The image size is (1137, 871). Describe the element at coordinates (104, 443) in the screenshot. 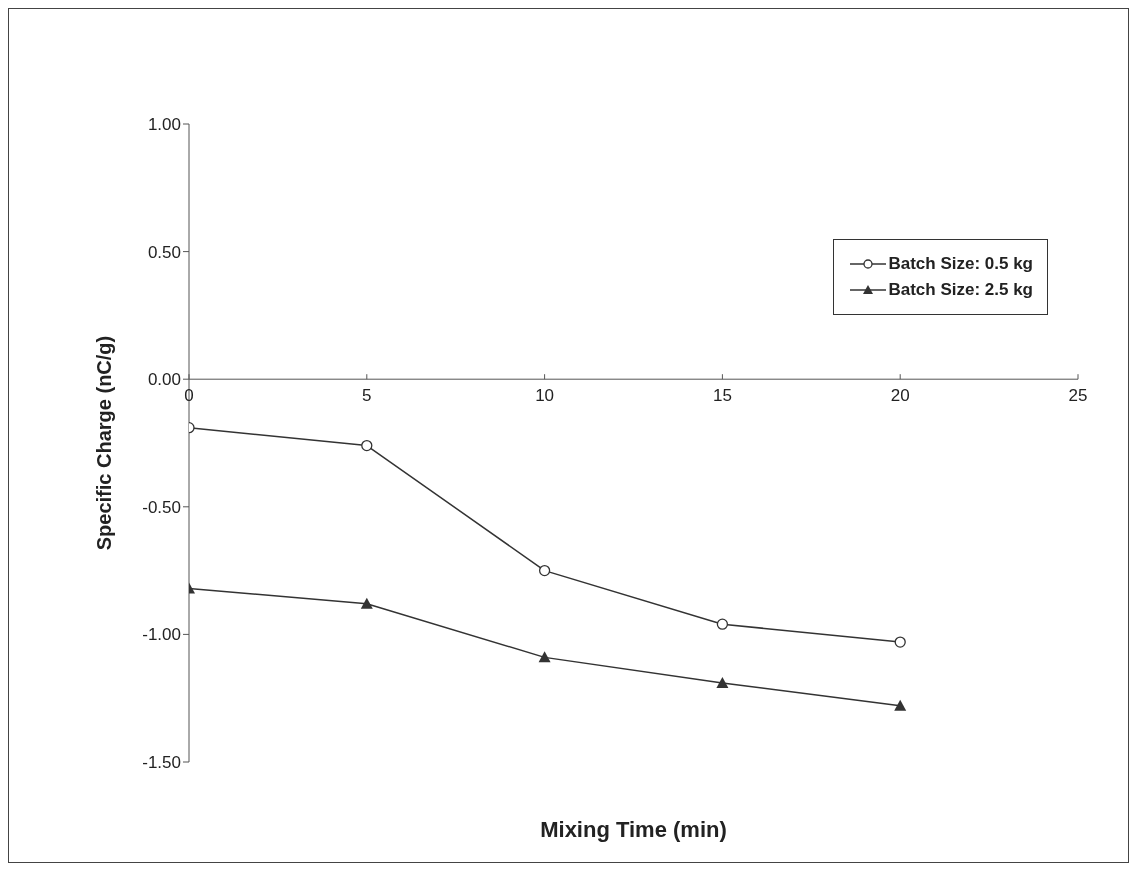

I see `y-axis-title: Specific Charge (nC/g)` at that location.